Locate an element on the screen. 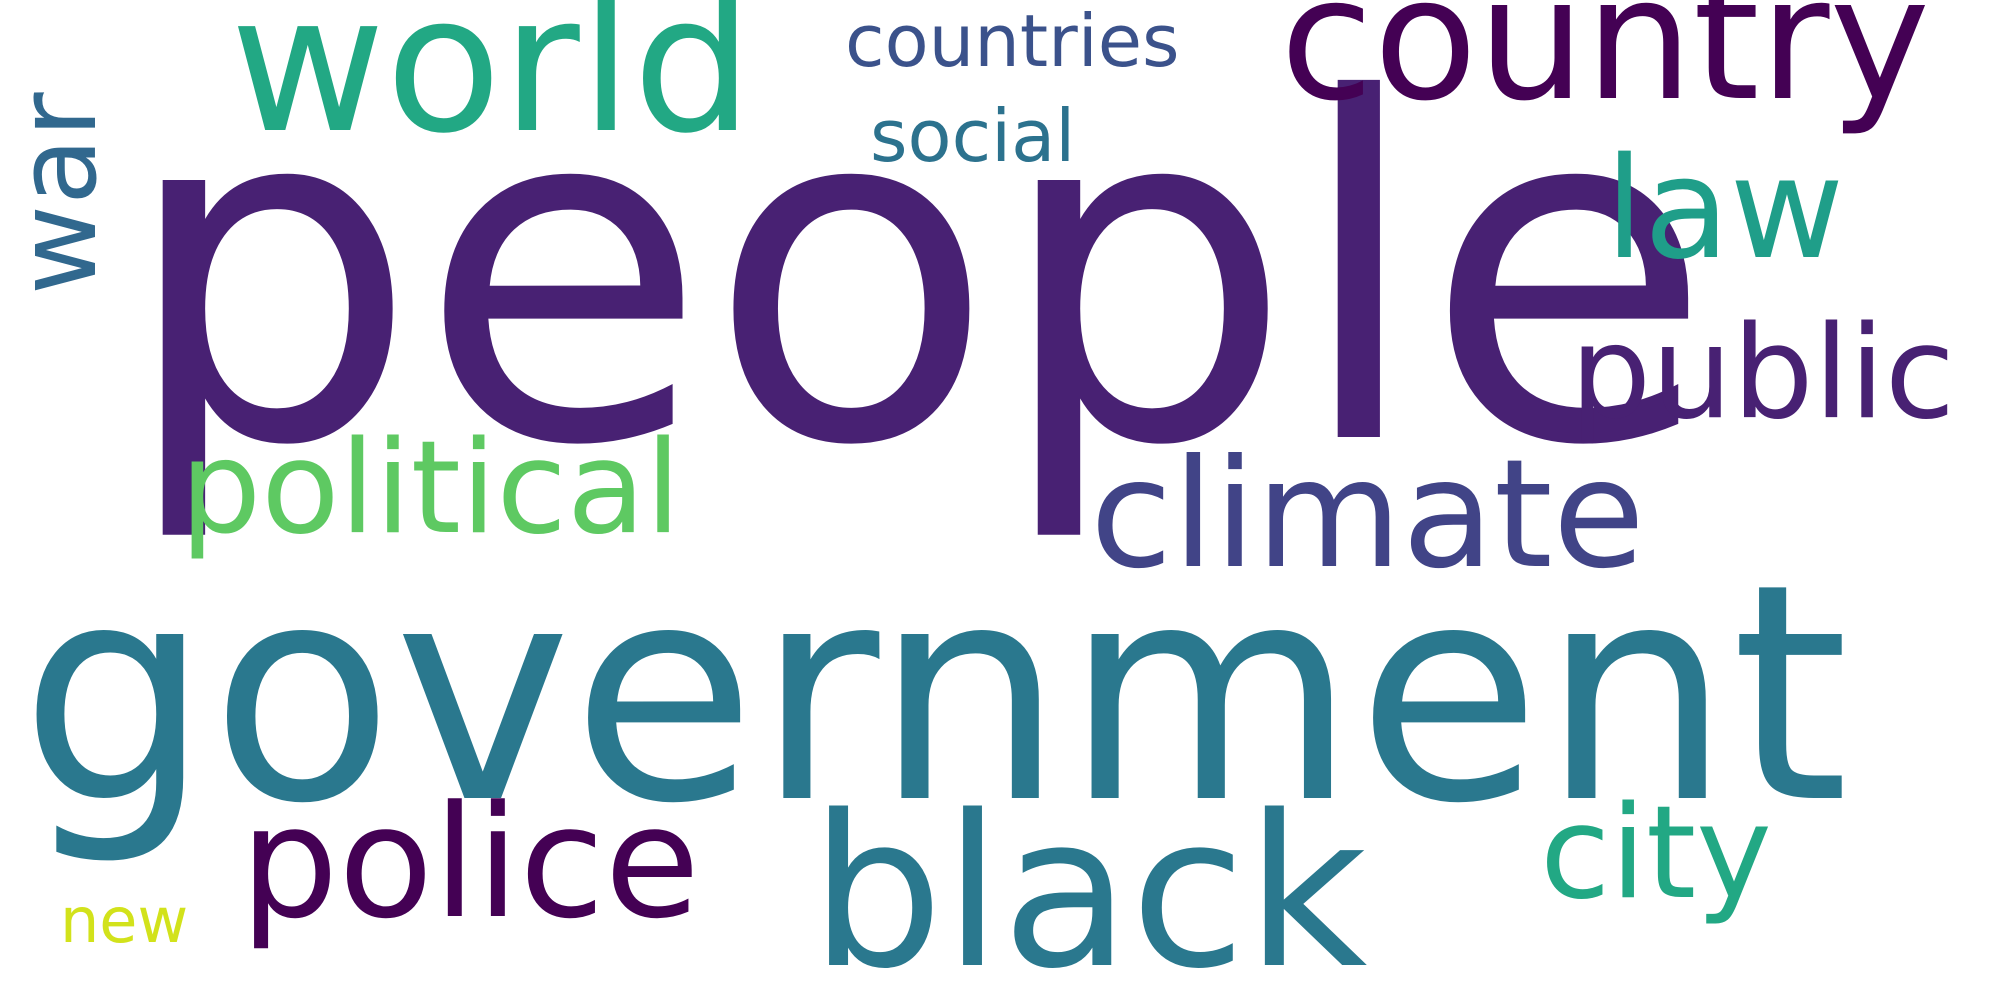  word-city: city is located at coordinates (1656, 853).